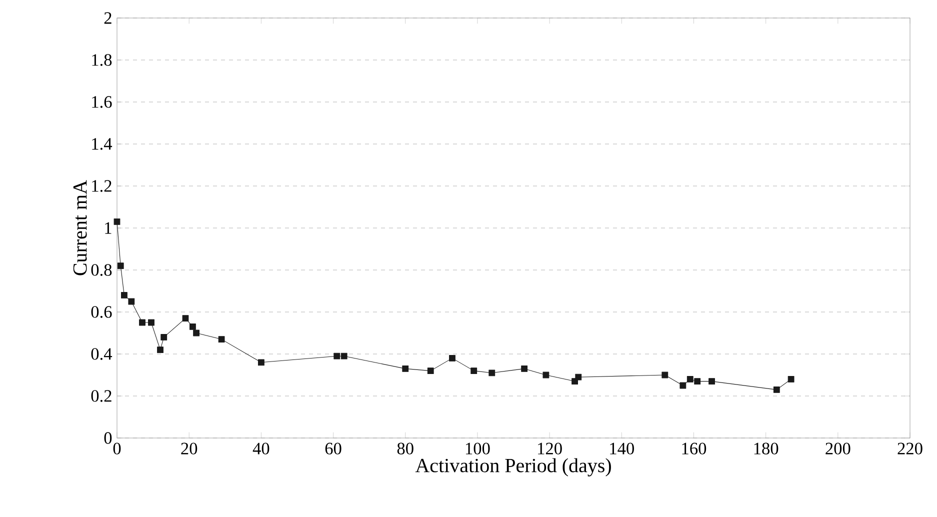 The width and height of the screenshot is (937, 517). Describe the element at coordinates (622, 448) in the screenshot. I see `x-tick-label: 140` at that location.